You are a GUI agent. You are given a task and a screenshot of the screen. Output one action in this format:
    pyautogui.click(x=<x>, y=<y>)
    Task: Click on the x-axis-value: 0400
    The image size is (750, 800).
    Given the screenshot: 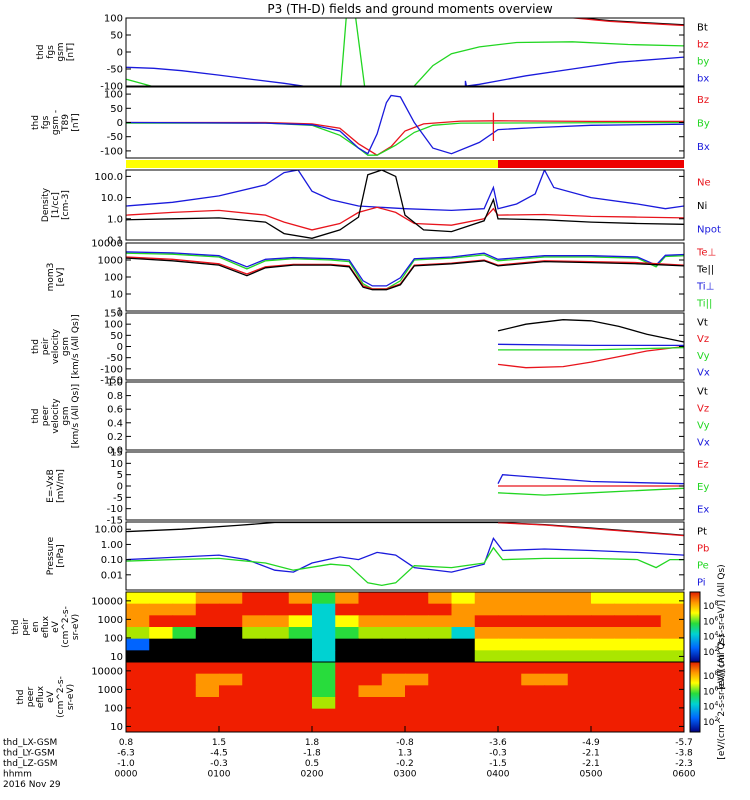 What is the action you would take?
    pyautogui.click(x=498, y=775)
    